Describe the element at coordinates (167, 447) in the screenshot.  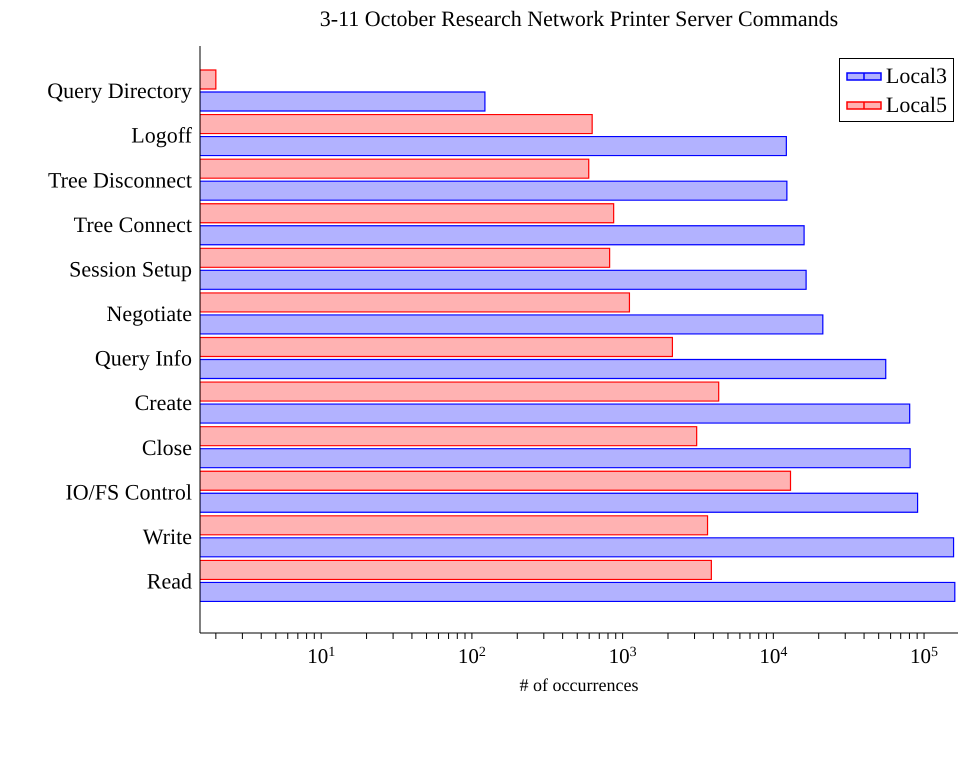
I see `y-tick-label: Close` at that location.